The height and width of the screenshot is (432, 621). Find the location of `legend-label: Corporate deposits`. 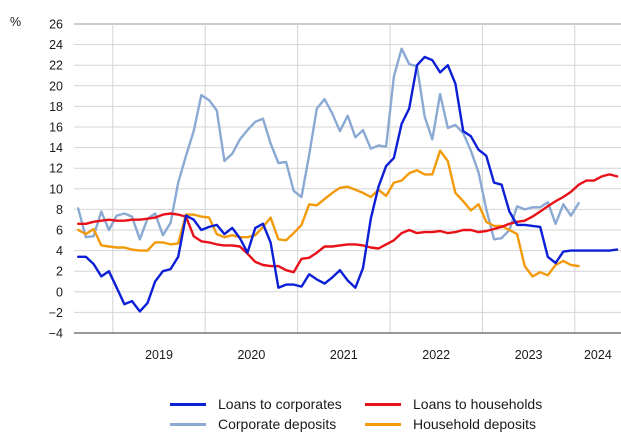

legend-label: Corporate deposits is located at coordinates (277, 424).